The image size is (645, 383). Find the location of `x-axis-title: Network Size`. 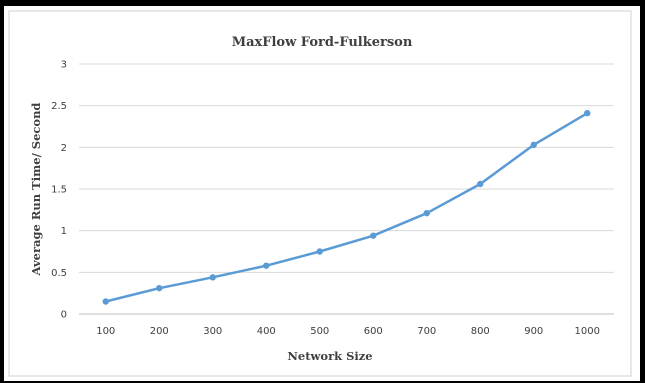

x-axis-title: Network Size is located at coordinates (329, 356).